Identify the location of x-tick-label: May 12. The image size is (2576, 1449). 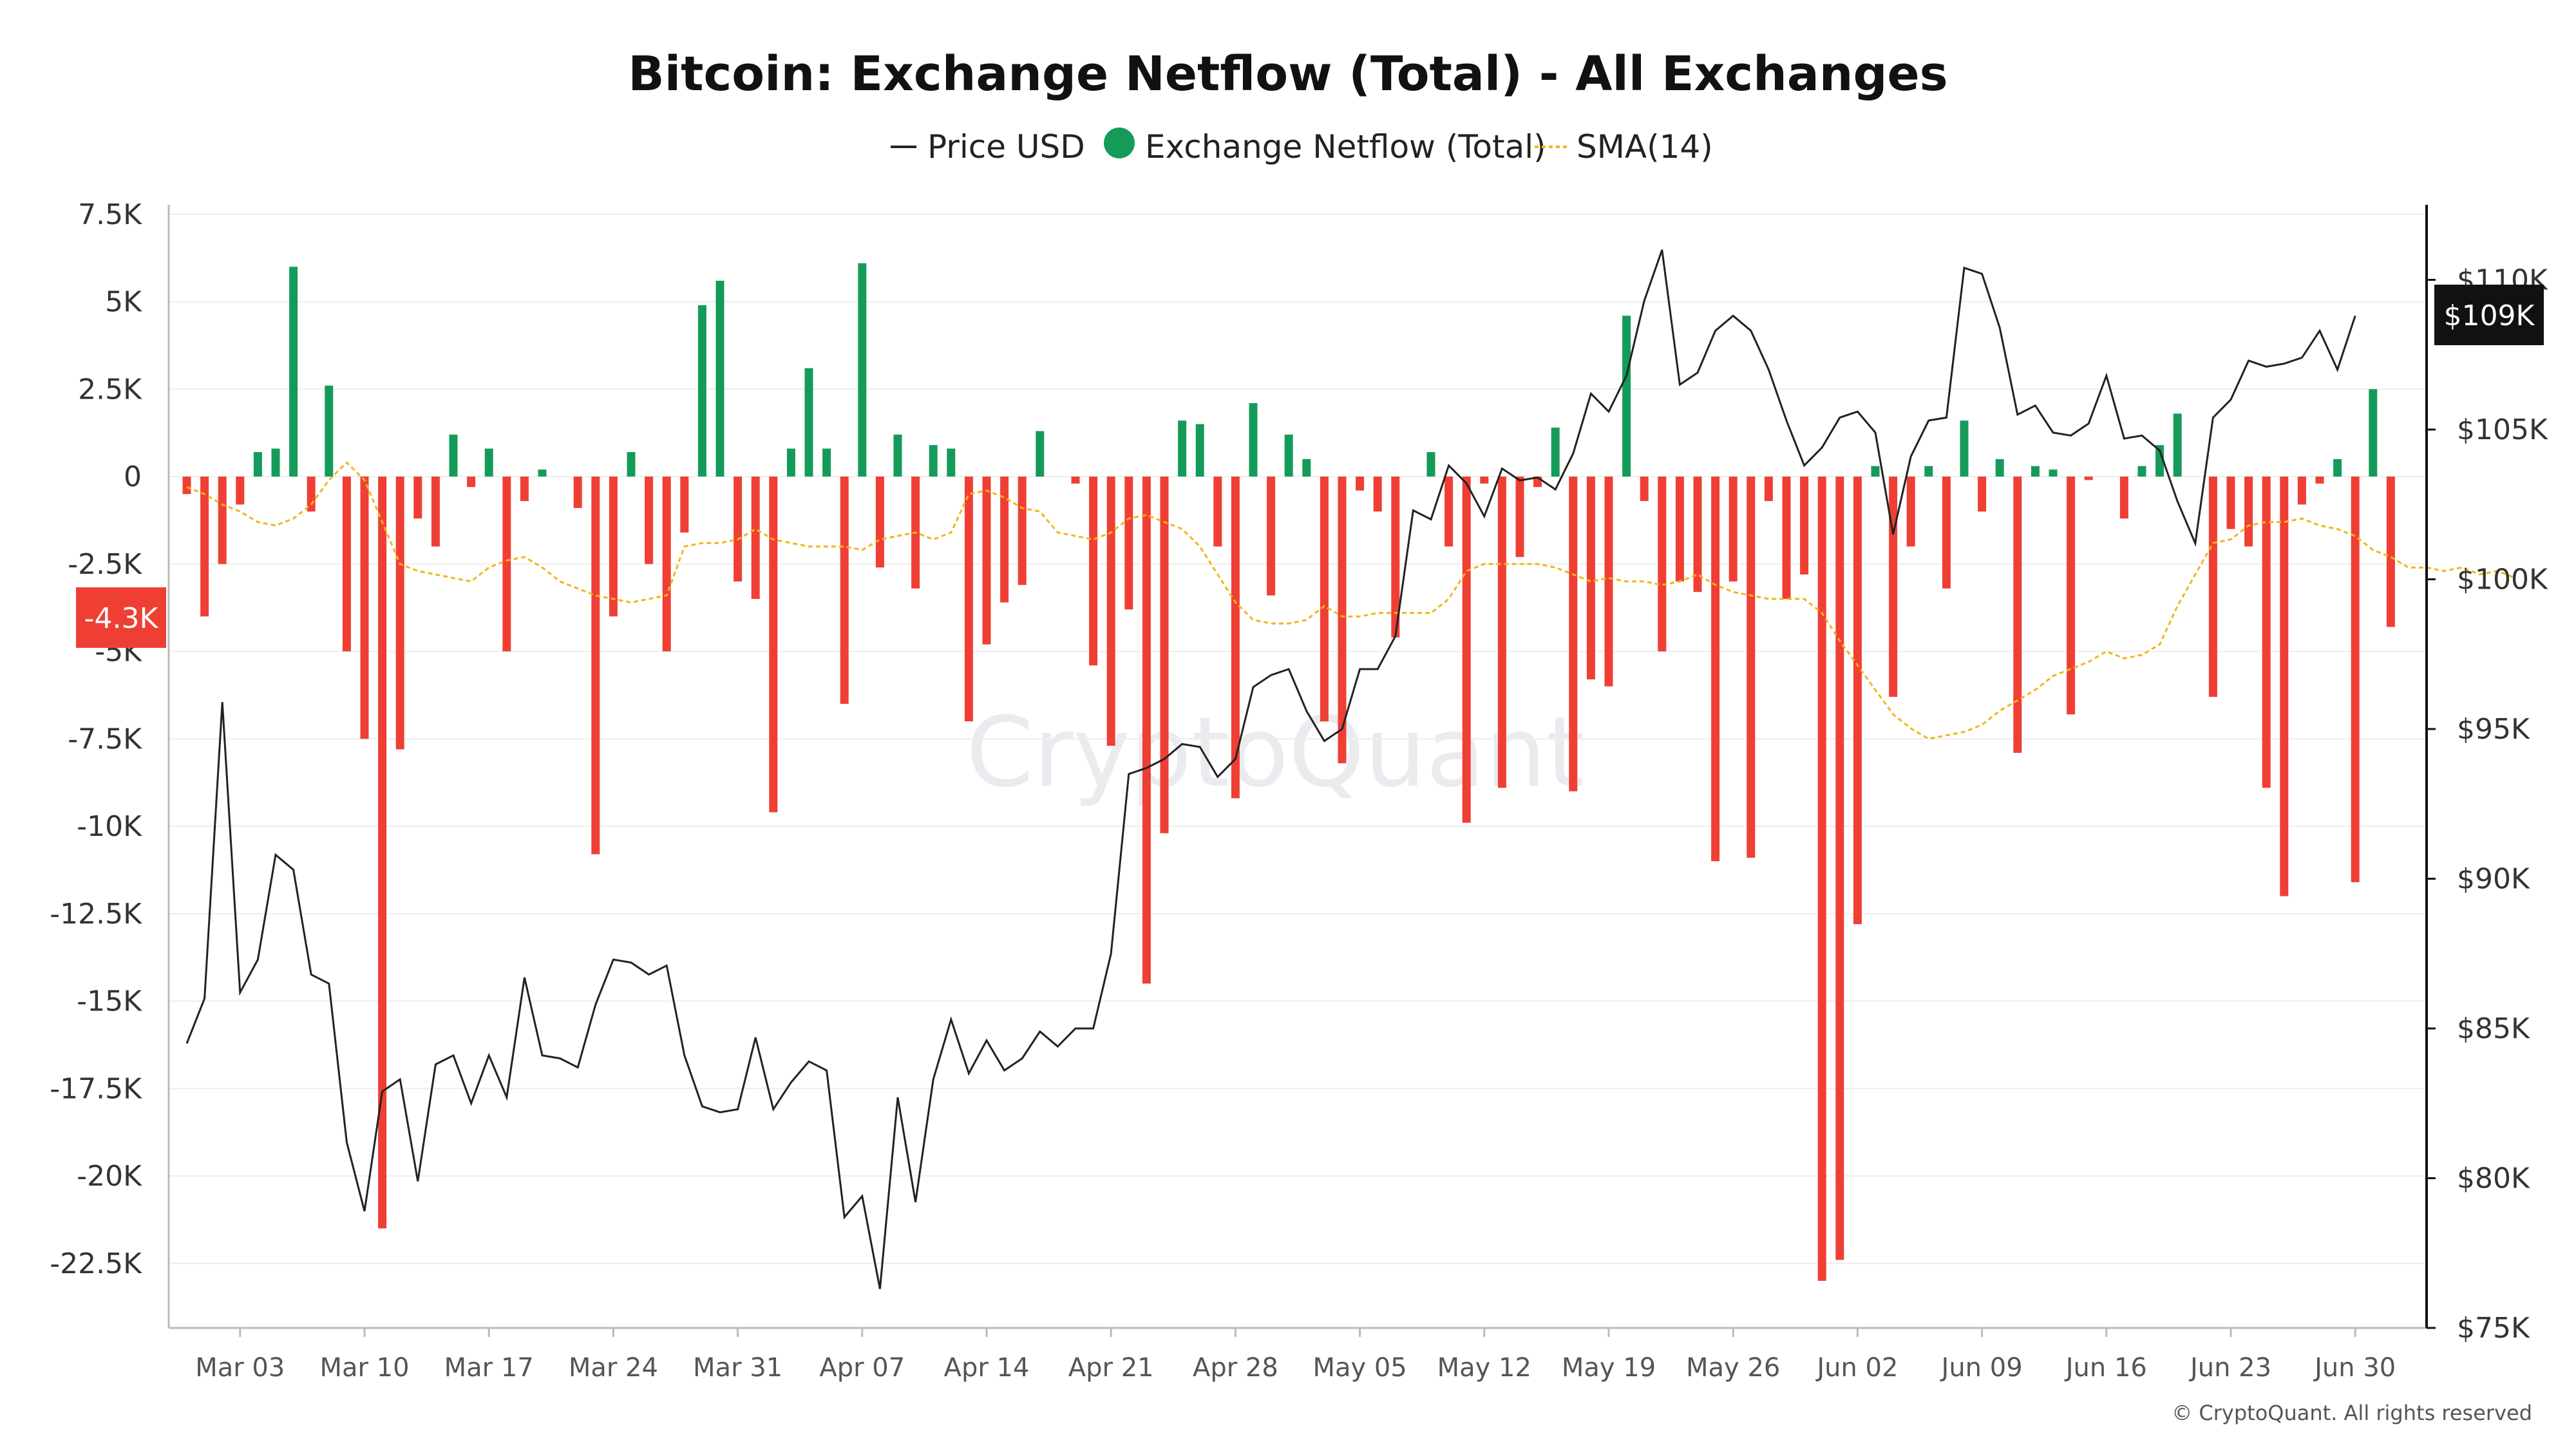
(1484, 1368).